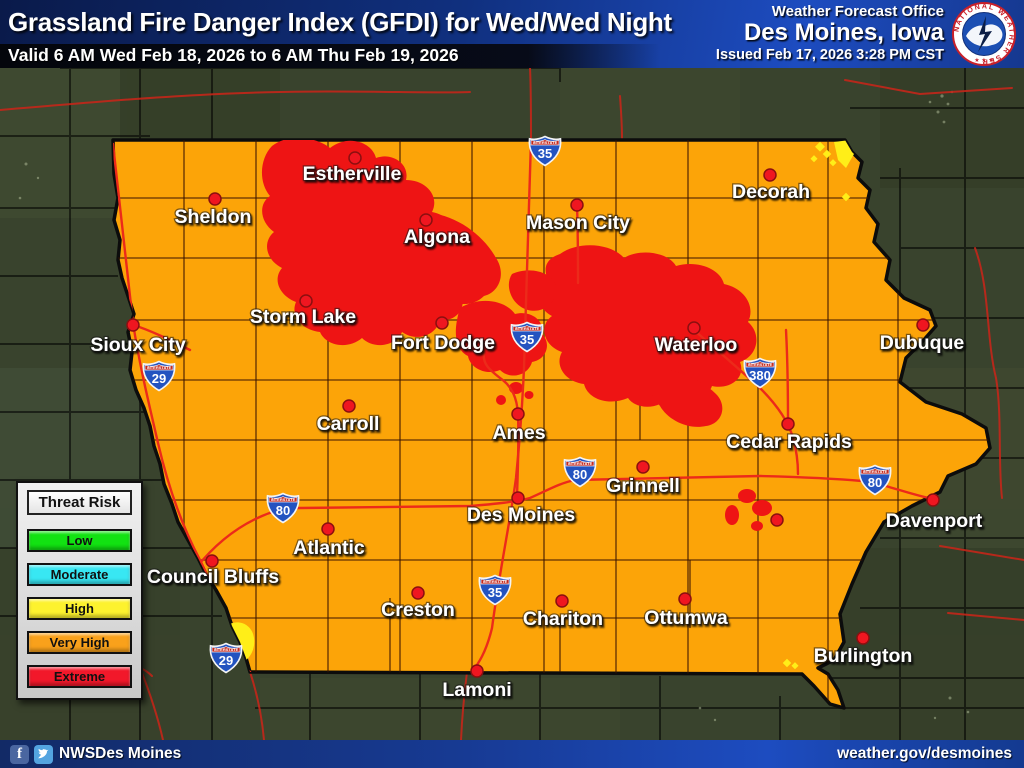 The width and height of the screenshot is (1024, 768). I want to click on city-label: Mason City, so click(578, 223).